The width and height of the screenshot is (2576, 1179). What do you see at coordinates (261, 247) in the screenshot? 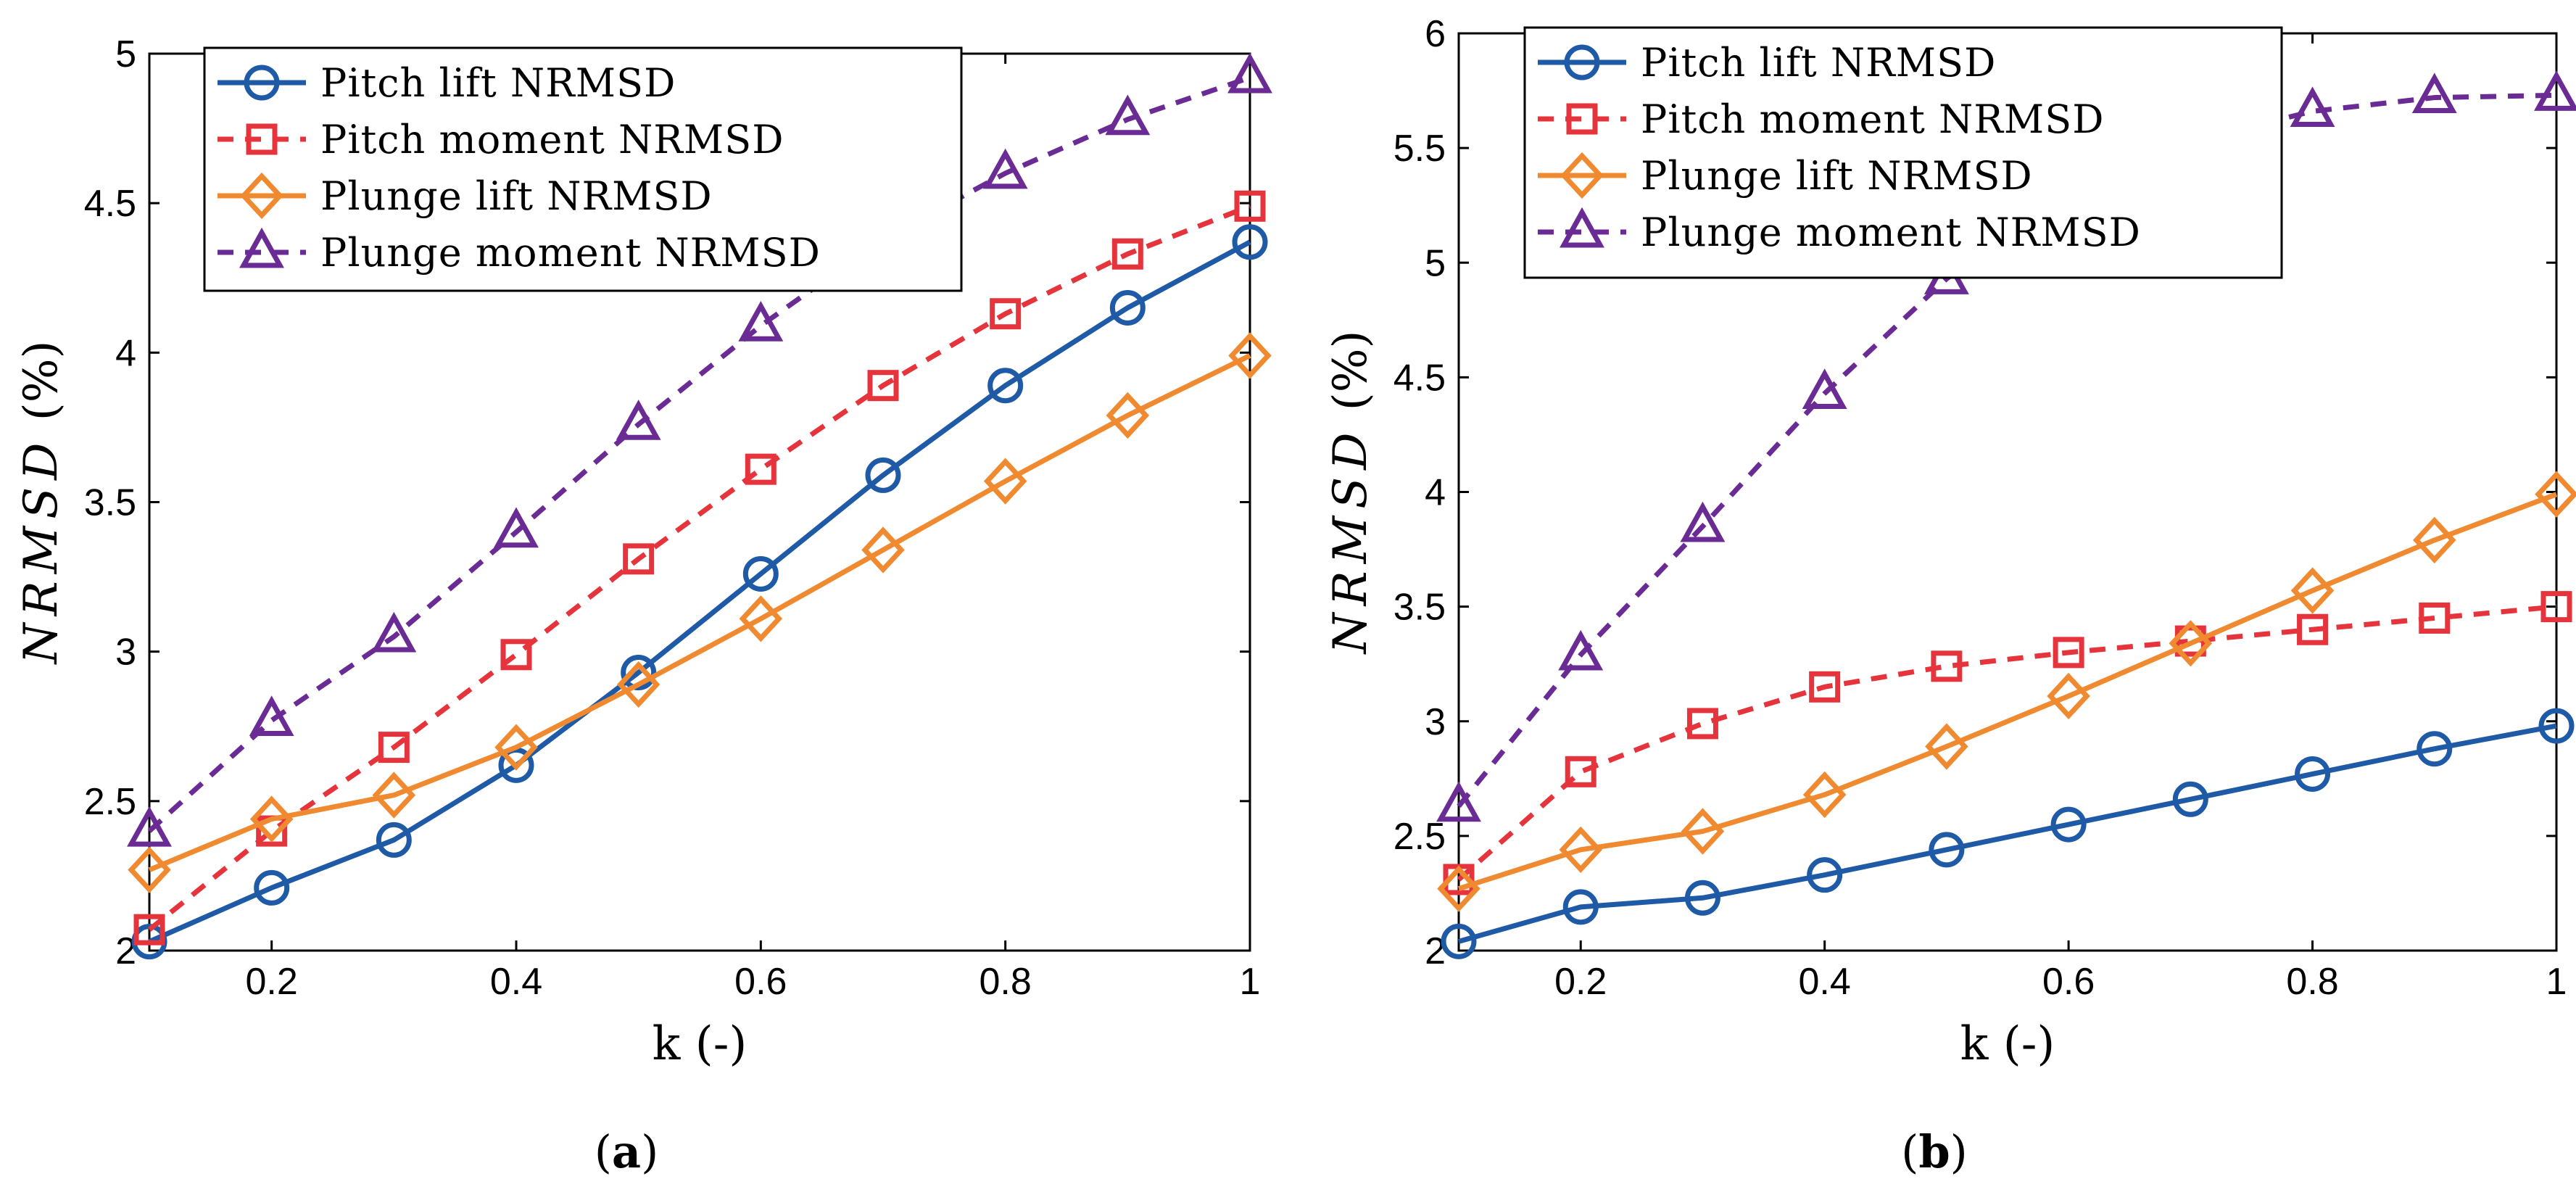
I see `legend-marker-triangle` at bounding box center [261, 247].